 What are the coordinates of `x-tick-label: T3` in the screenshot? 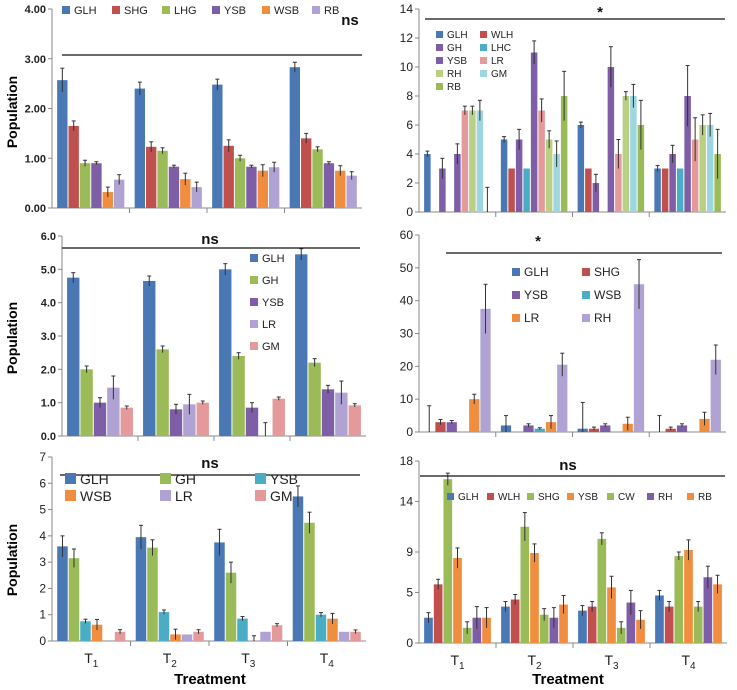 It's located at (248, 660).